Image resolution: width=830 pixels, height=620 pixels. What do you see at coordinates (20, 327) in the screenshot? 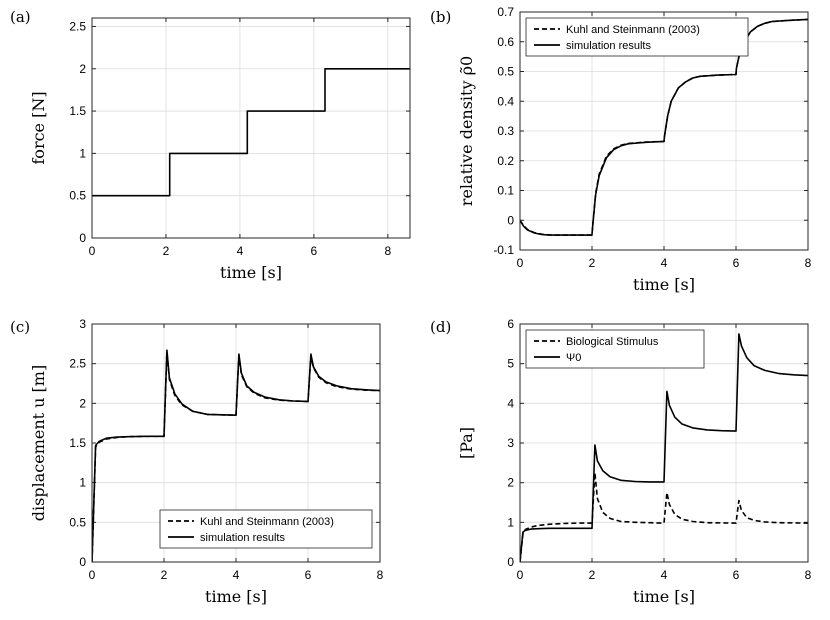
I see `panel-label: (c)` at bounding box center [20, 327].